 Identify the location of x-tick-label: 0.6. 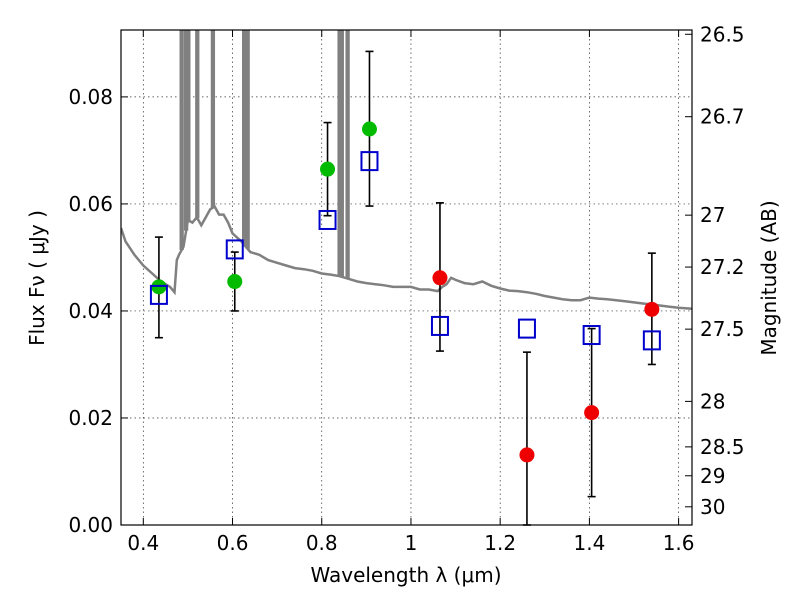
(233, 543).